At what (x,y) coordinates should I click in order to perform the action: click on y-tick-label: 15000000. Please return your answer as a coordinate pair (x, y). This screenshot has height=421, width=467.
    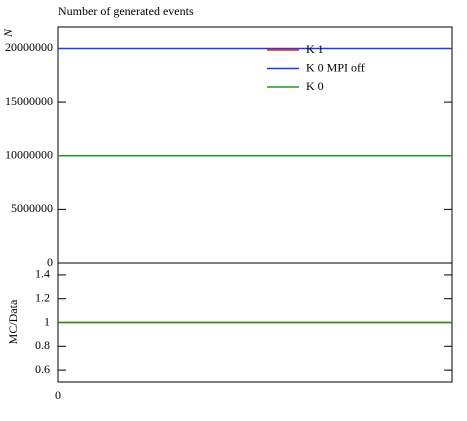
    Looking at the image, I should click on (29, 101).